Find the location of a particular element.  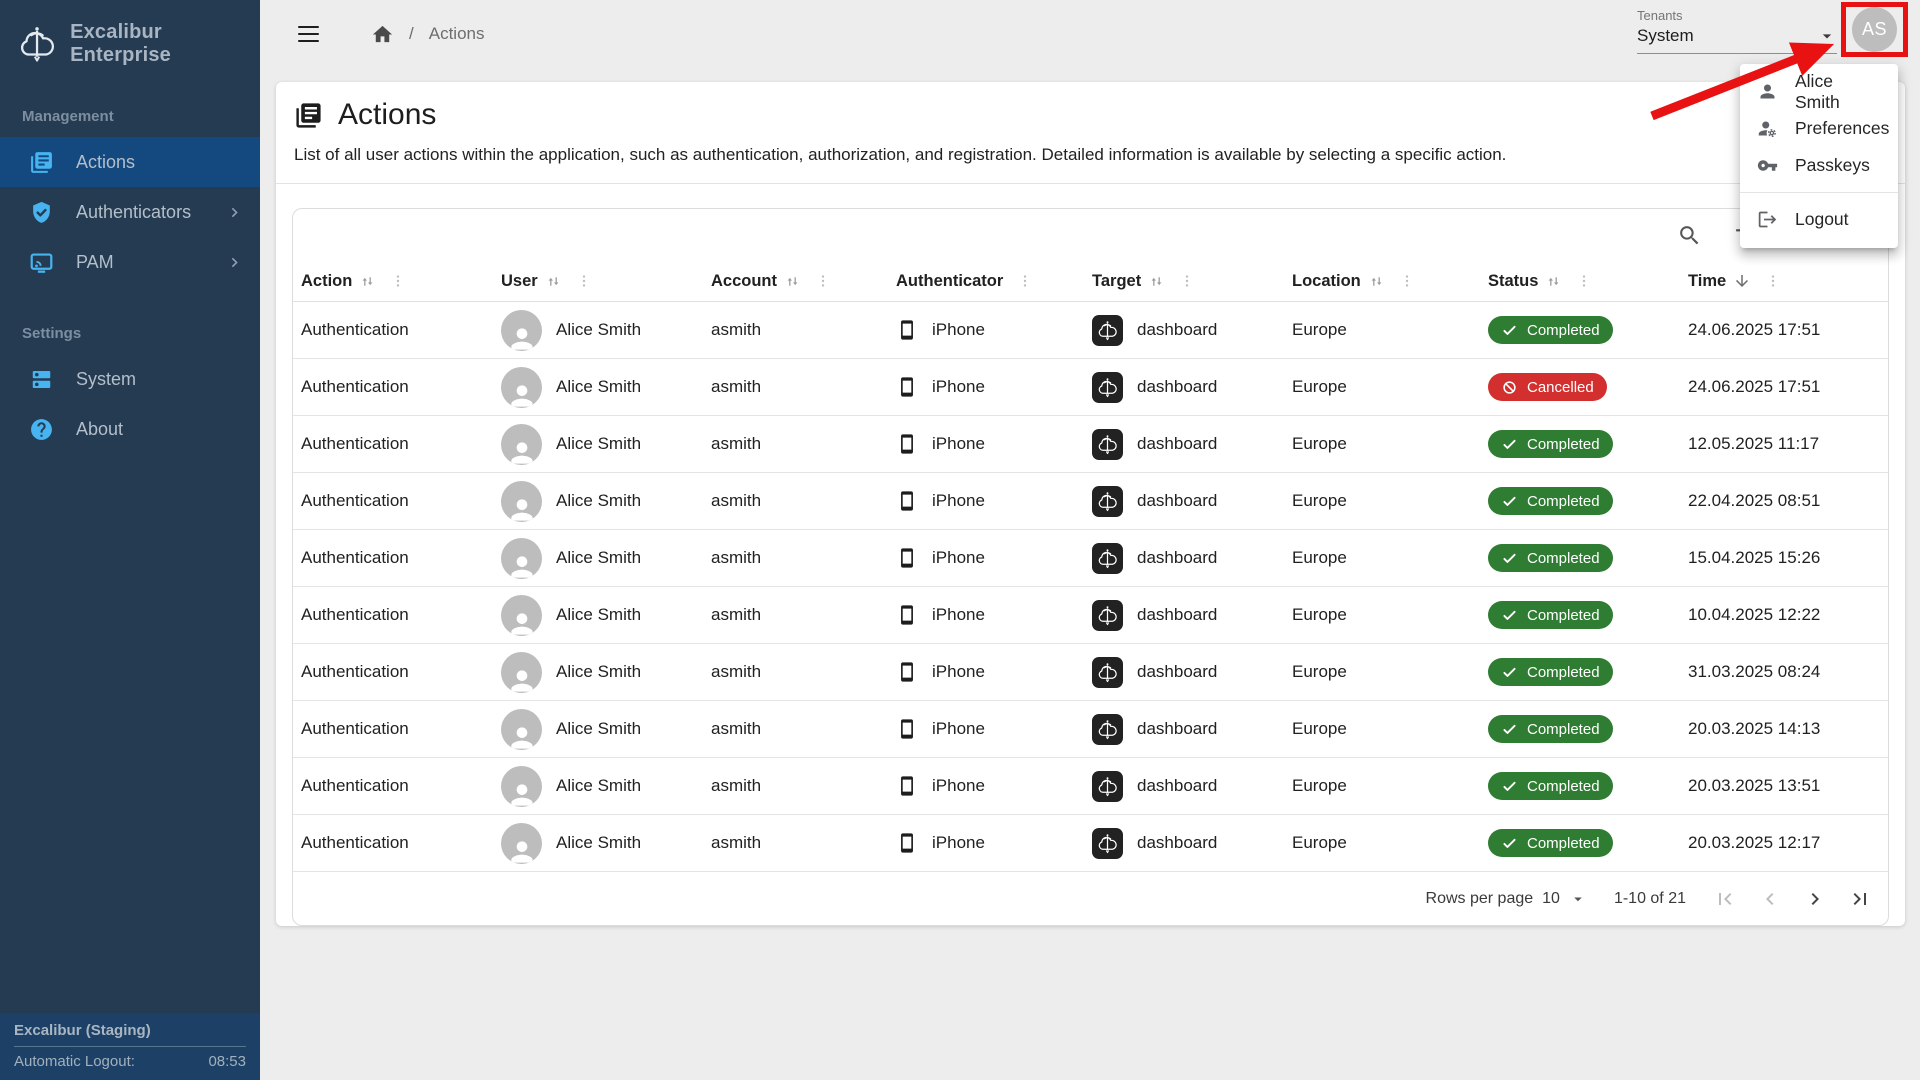

cell-time: 22.04.2025 08:51 is located at coordinates (1754, 500).